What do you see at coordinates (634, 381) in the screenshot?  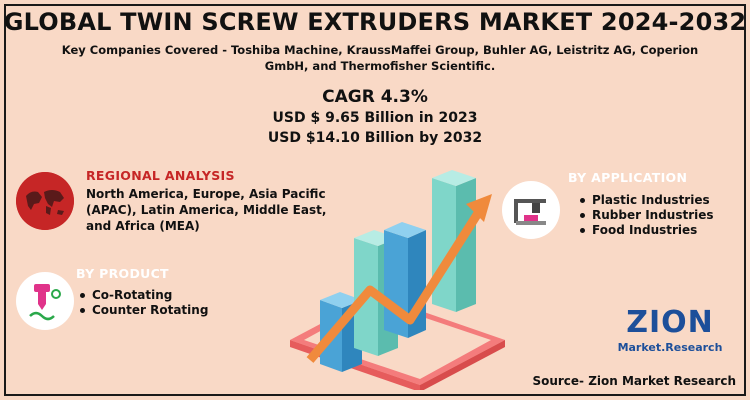 I see `source-credit: Source- Zion Market Research` at bounding box center [634, 381].